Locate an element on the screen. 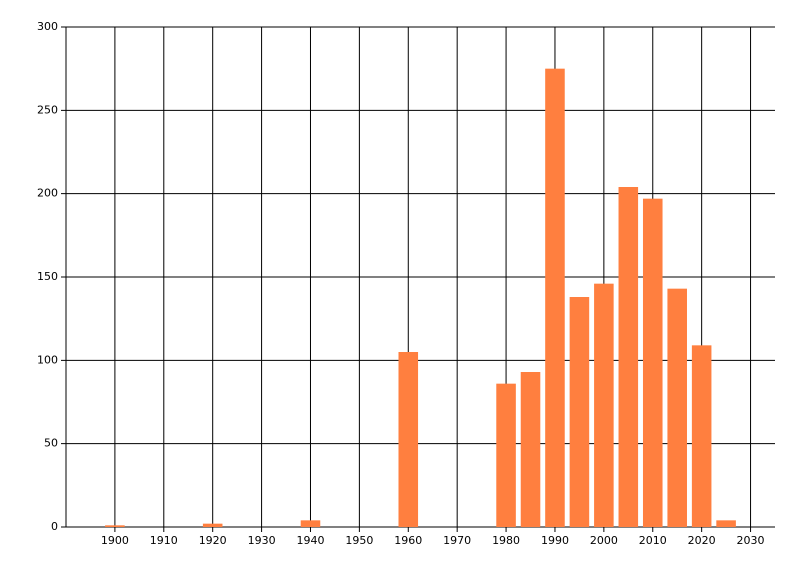  x-tick-label: 1940 is located at coordinates (310, 540).